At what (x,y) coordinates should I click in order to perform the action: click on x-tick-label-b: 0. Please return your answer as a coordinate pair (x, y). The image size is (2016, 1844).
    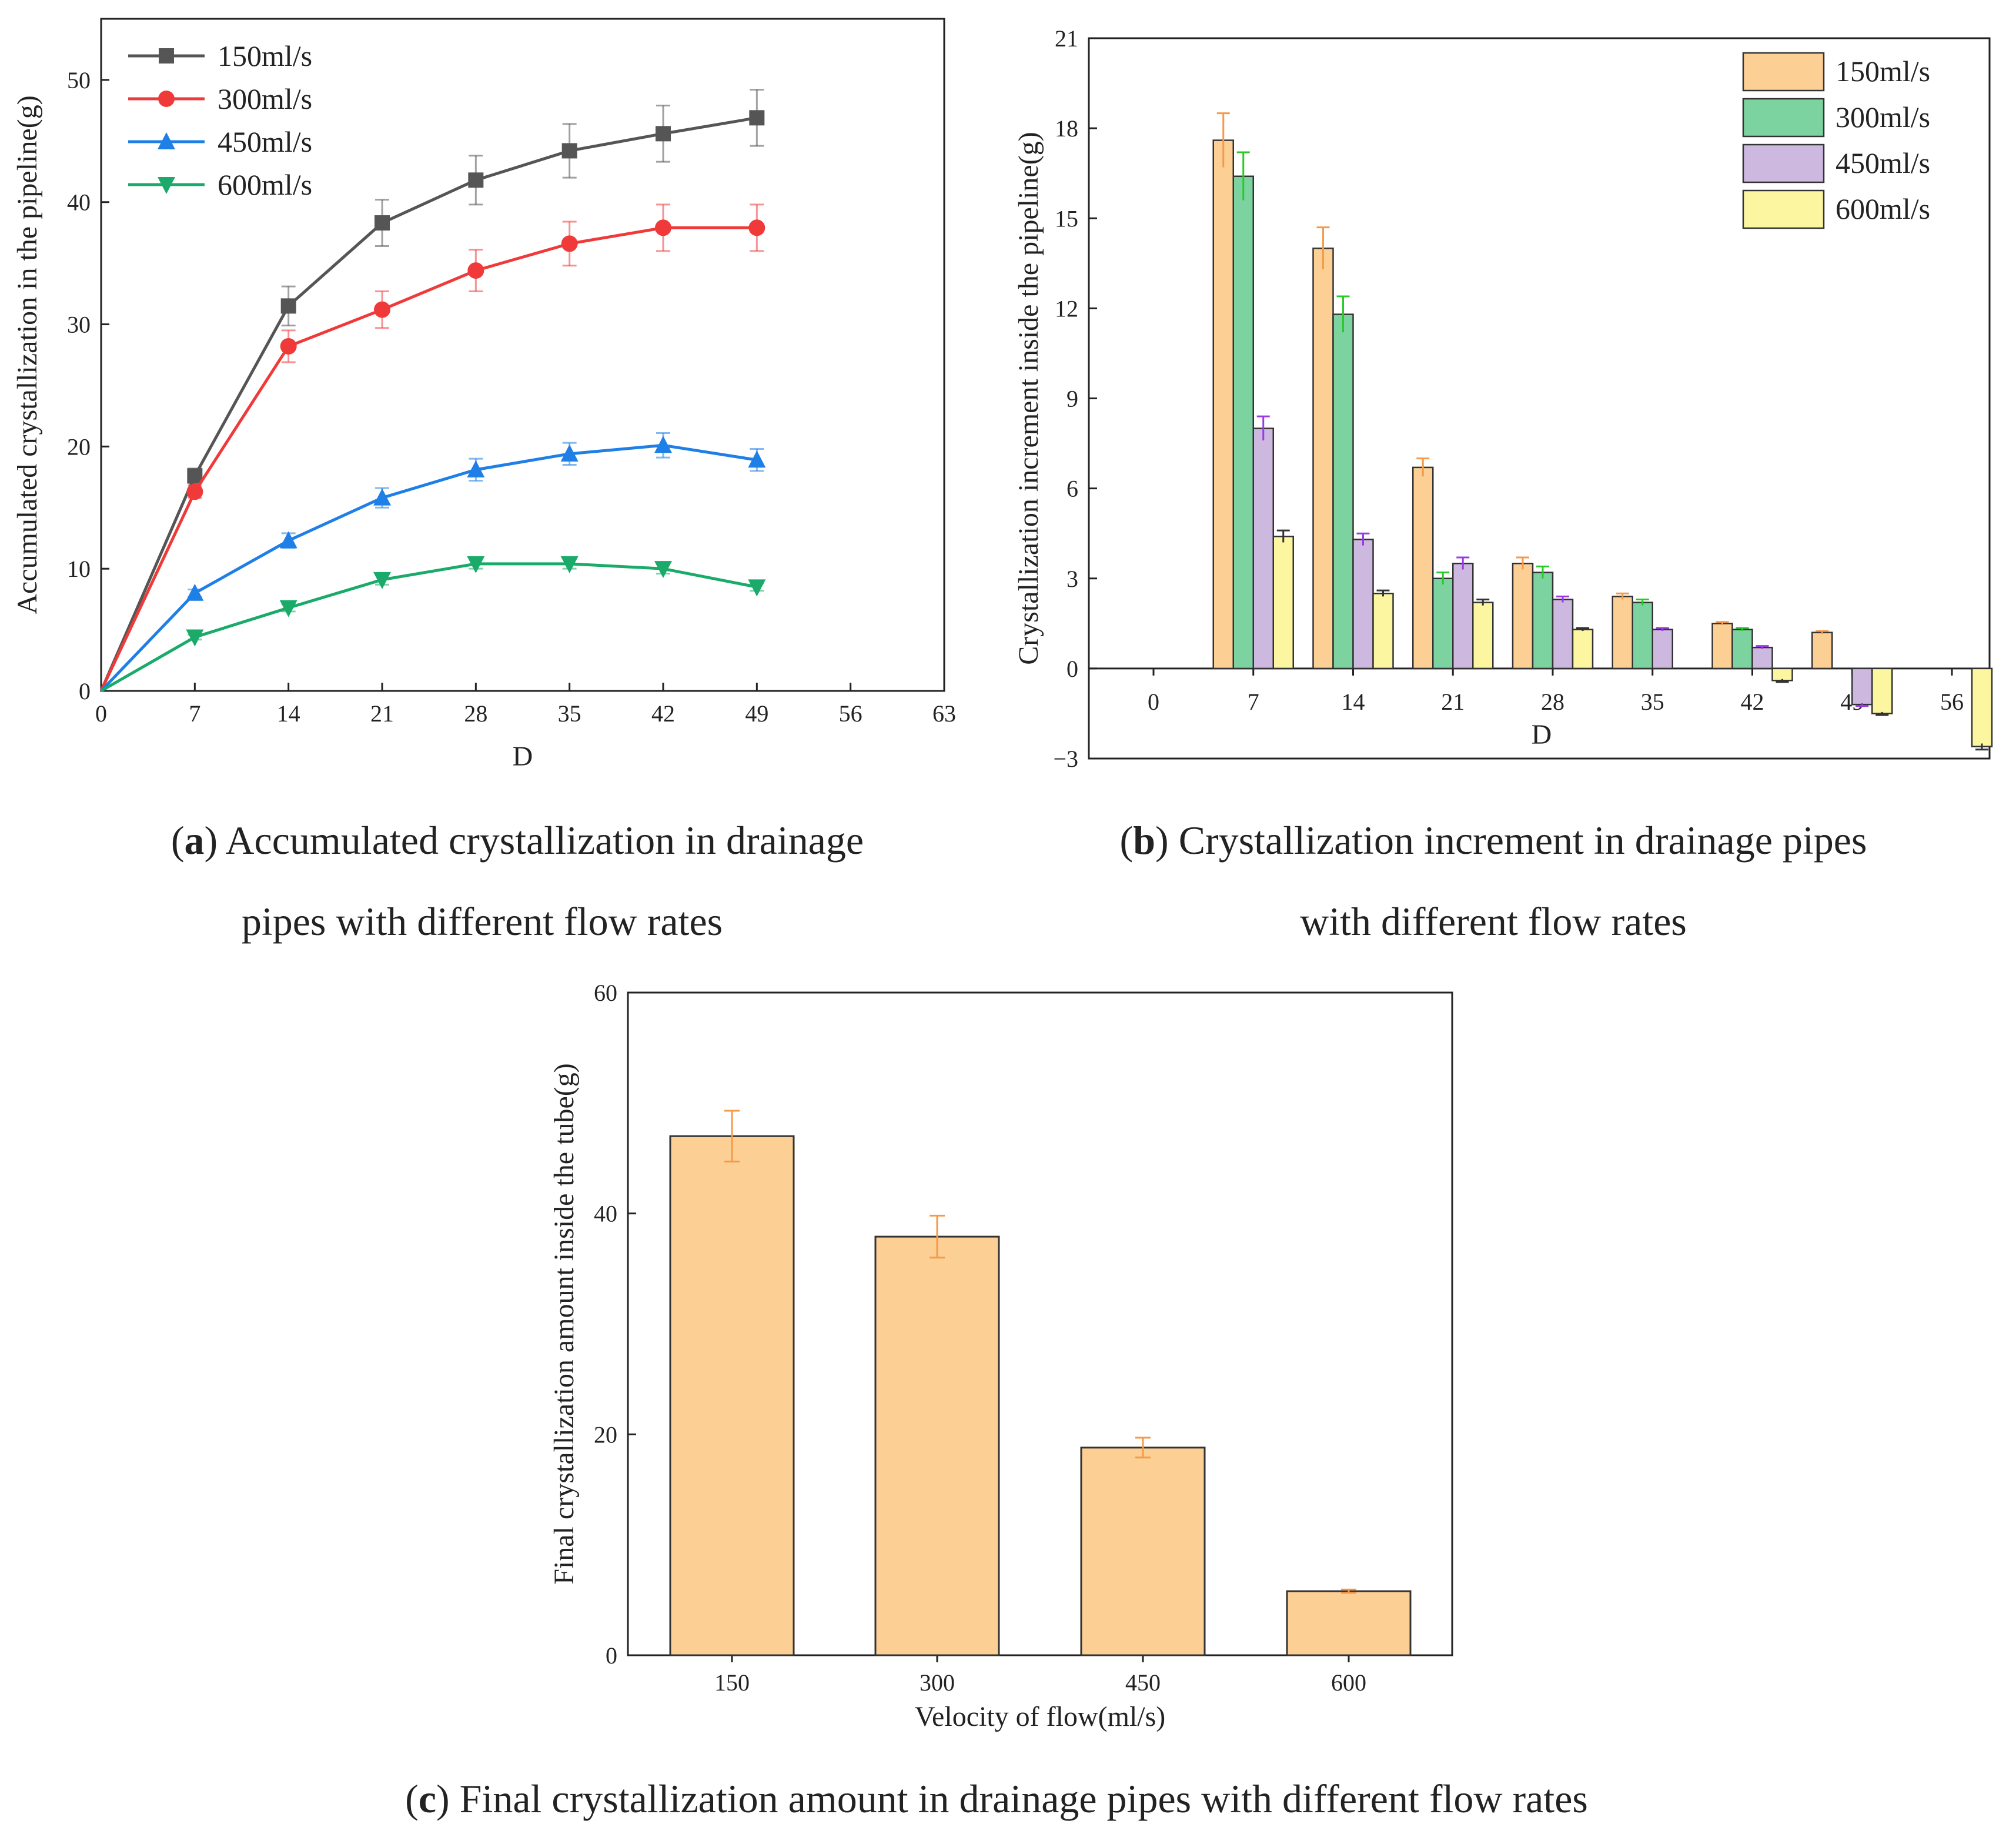
    Looking at the image, I should click on (1153, 702).